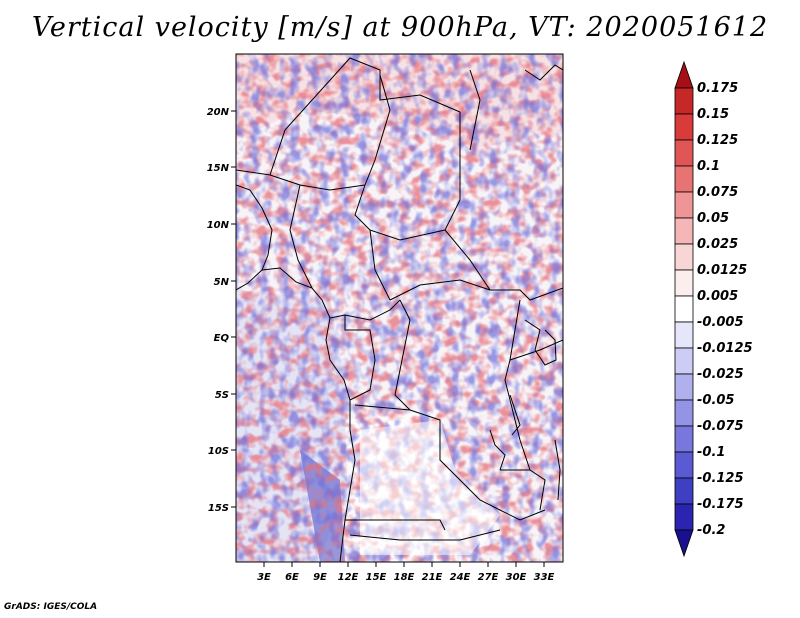 The image size is (800, 618). What do you see at coordinates (713, 218) in the screenshot?
I see `colorbar-label: 0.05` at bounding box center [713, 218].